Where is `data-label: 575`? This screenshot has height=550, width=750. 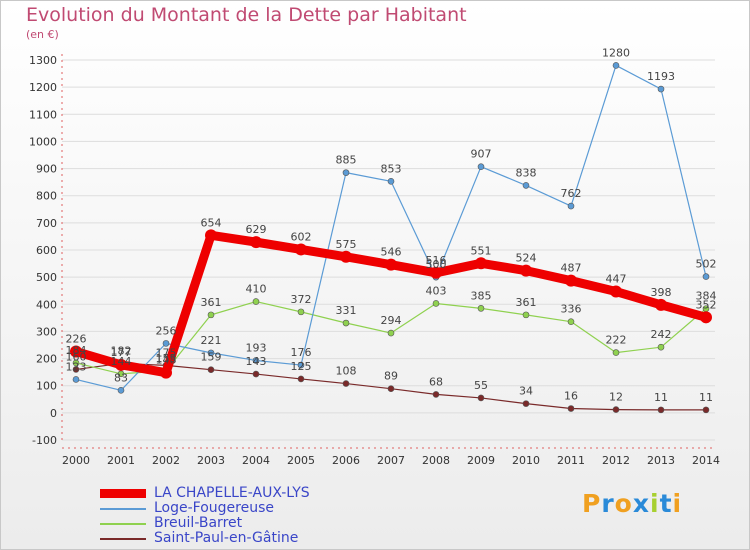 data-label: 575 is located at coordinates (346, 244).